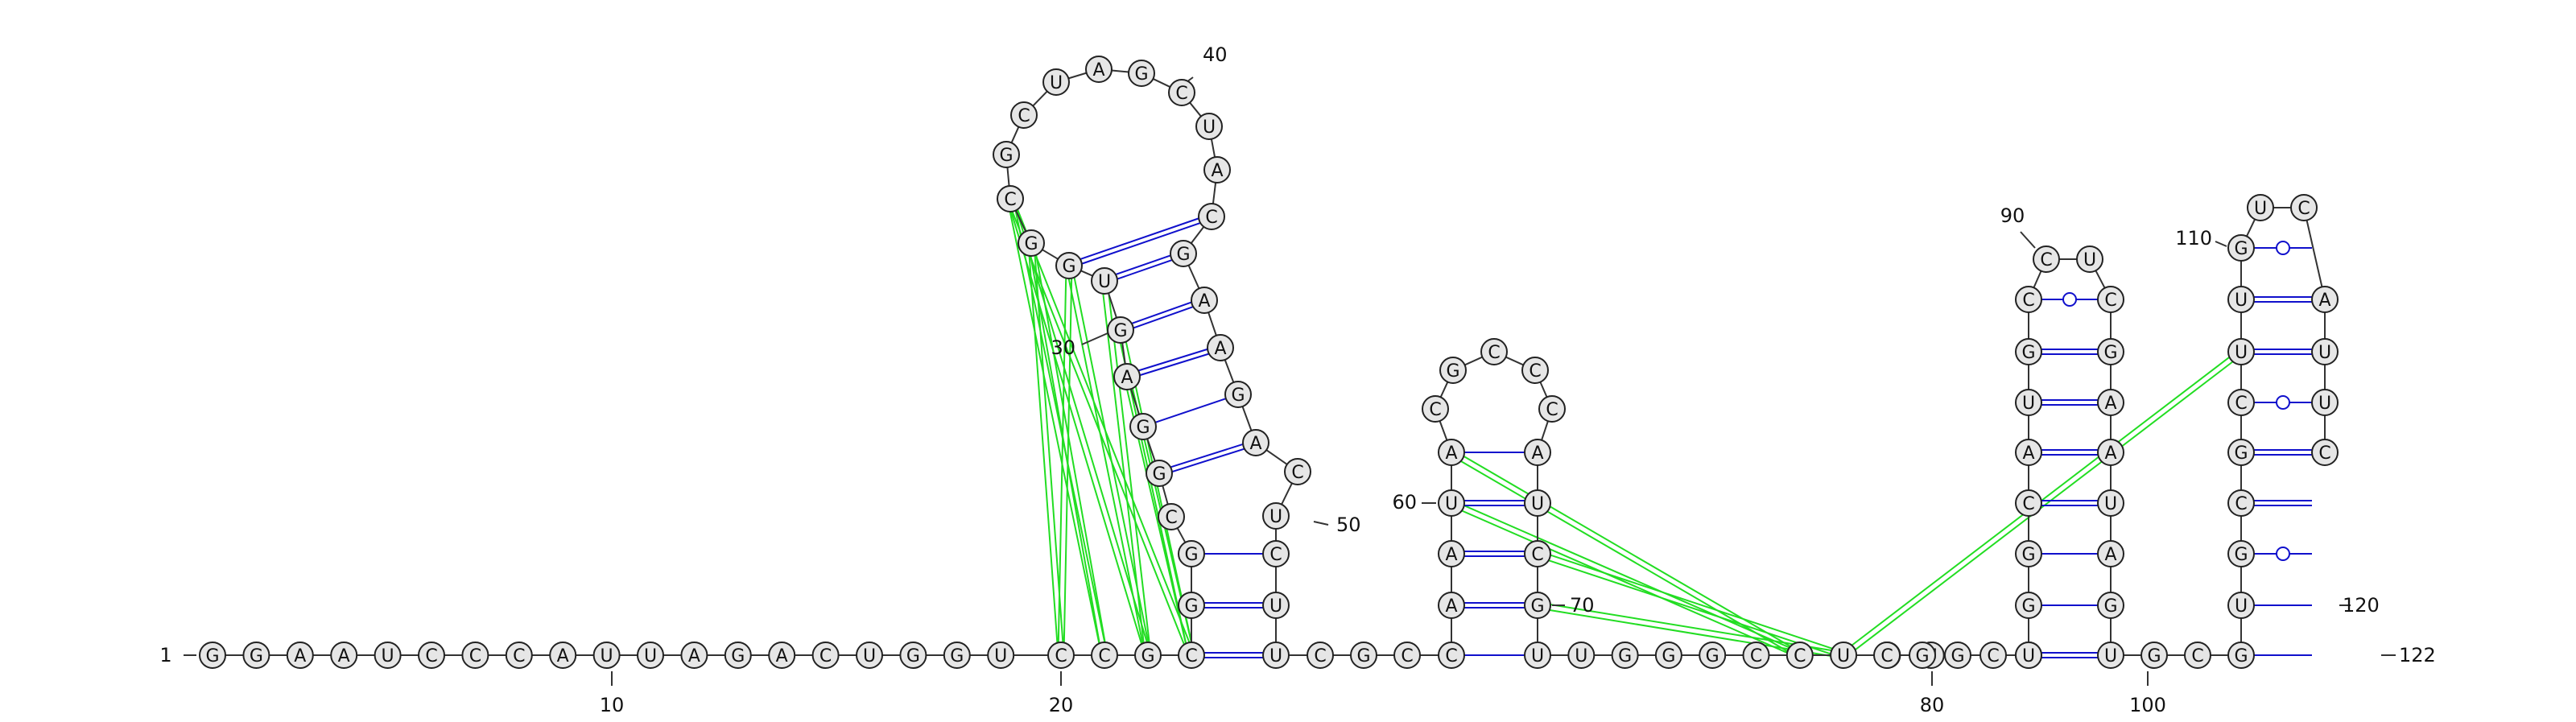 The width and height of the screenshot is (2576, 722). Describe the element at coordinates (1348, 525) in the screenshot. I see `position-label: 50` at that location.